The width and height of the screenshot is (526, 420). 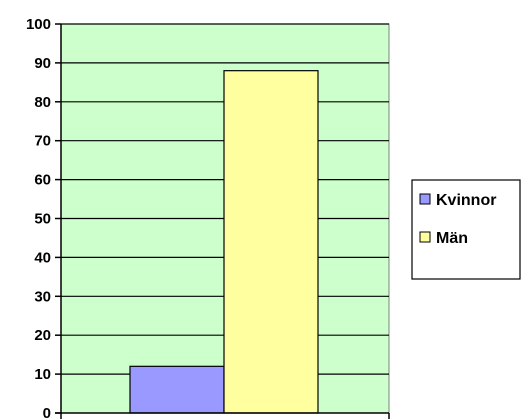 What do you see at coordinates (452, 238) in the screenshot?
I see `legend-label-Män: Män` at bounding box center [452, 238].